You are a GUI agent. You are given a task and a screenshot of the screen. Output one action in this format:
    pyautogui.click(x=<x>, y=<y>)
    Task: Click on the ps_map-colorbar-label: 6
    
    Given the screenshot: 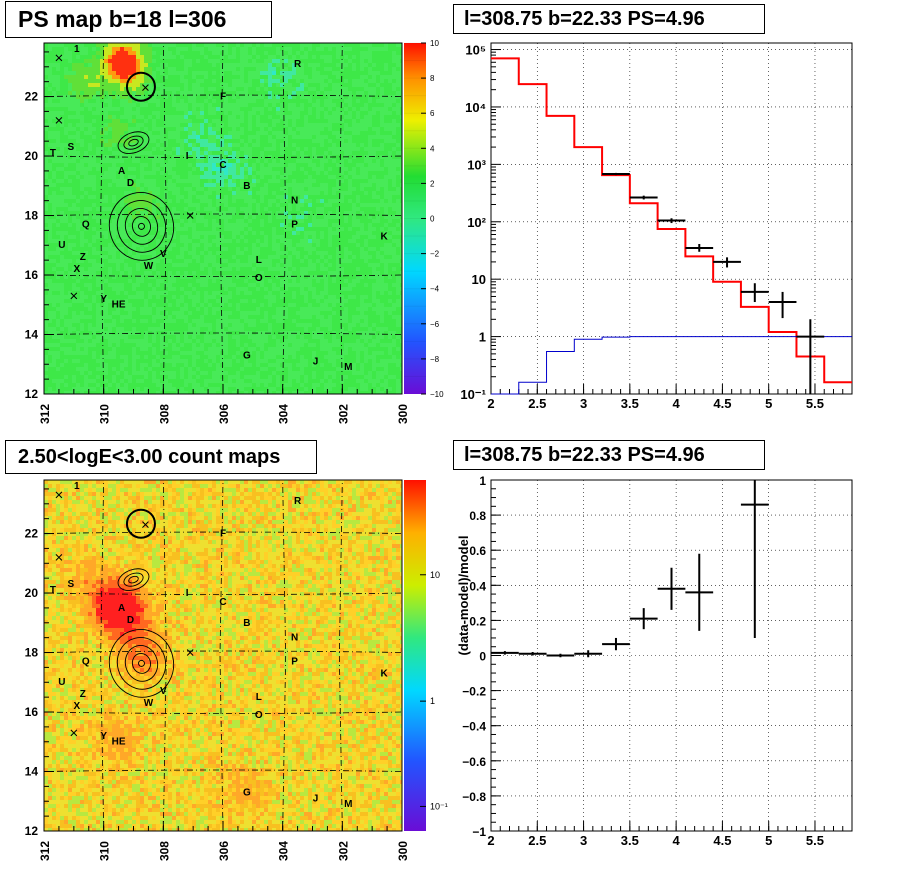 What is the action you would take?
    pyautogui.click(x=432, y=113)
    